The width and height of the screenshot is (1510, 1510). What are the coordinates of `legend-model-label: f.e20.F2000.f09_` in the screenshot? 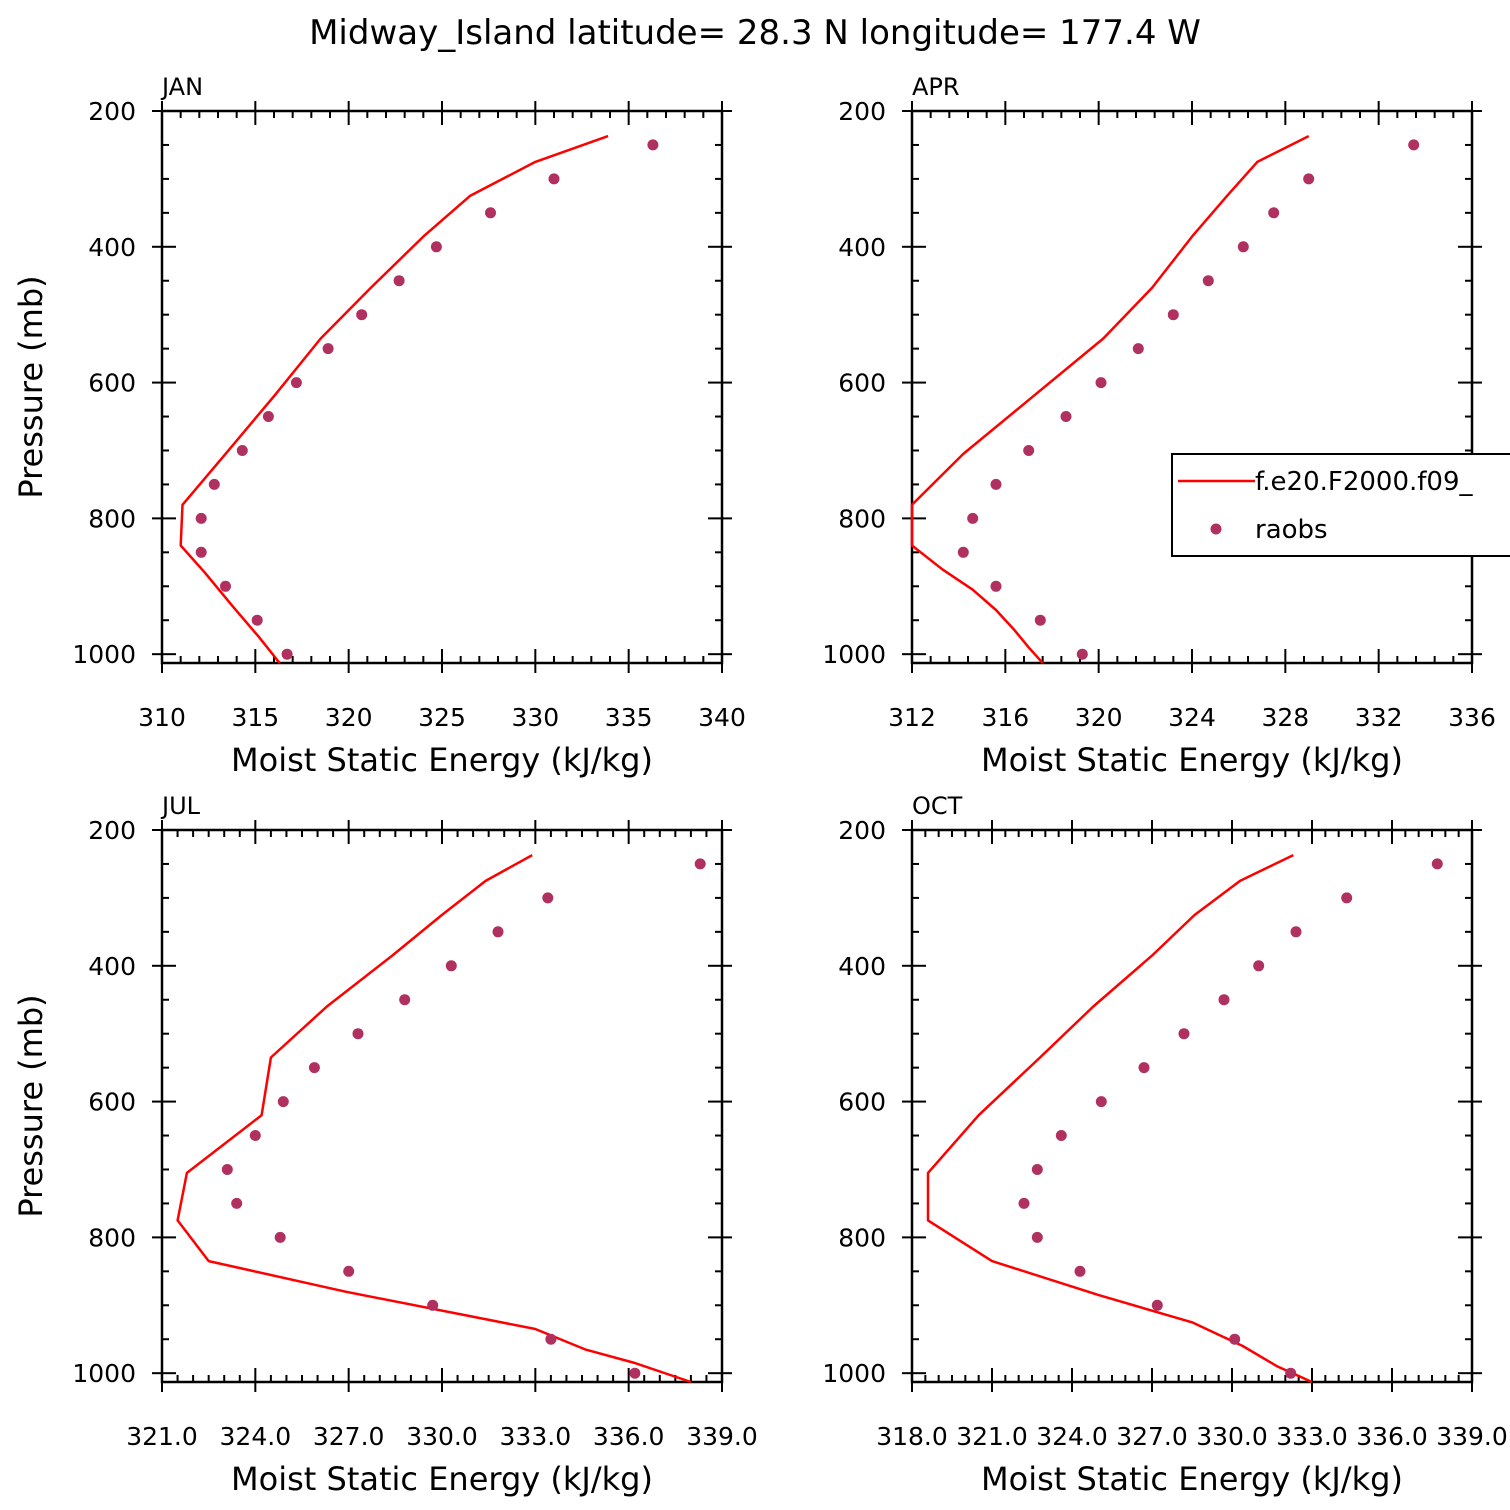 It's located at (1364, 482).